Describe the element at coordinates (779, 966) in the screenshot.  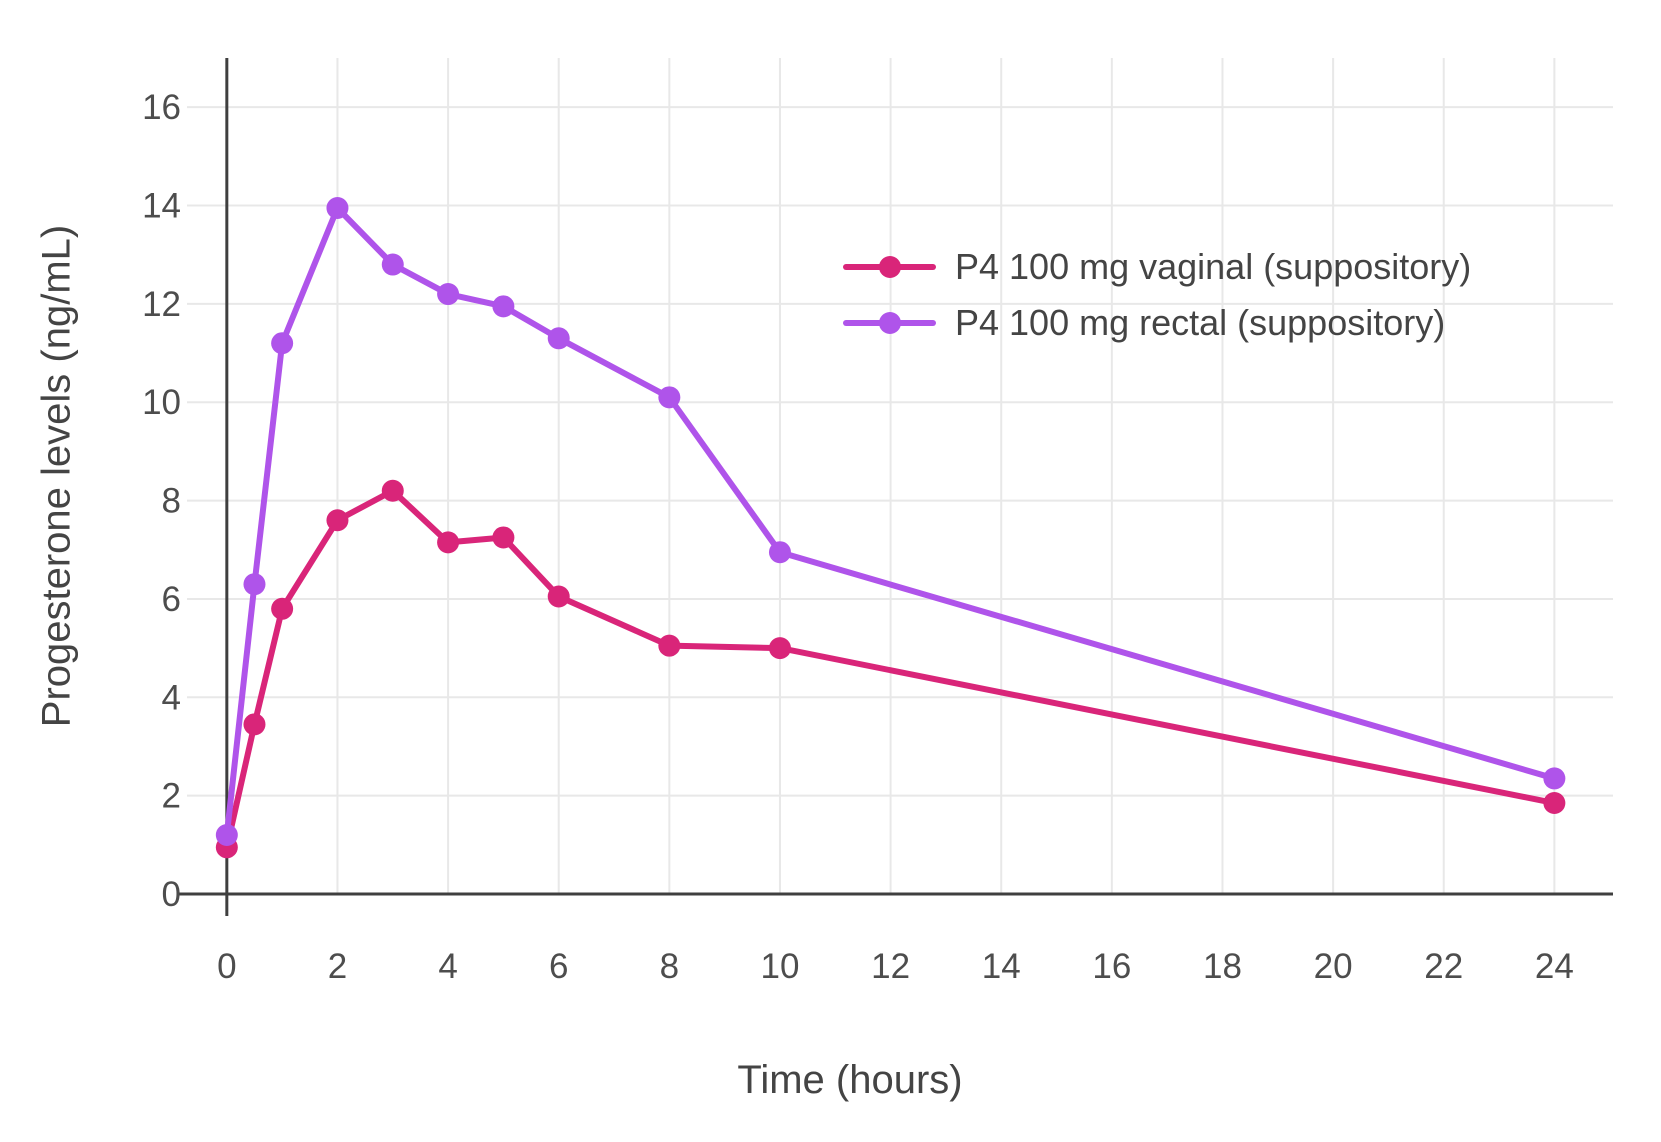
I see `x-tick-label: 10` at that location.